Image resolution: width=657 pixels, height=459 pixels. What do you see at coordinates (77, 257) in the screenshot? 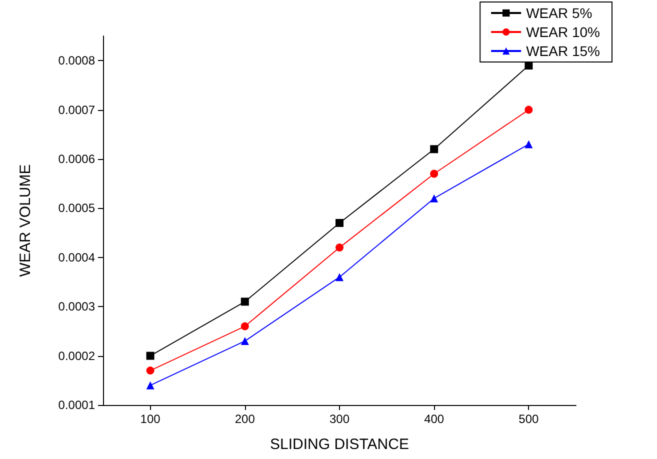
I see `y-tick-label: 0.0004` at bounding box center [77, 257].